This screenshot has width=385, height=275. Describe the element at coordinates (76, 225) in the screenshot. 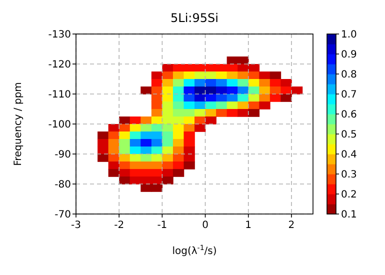

I see `x-tick-label: -3` at that location.